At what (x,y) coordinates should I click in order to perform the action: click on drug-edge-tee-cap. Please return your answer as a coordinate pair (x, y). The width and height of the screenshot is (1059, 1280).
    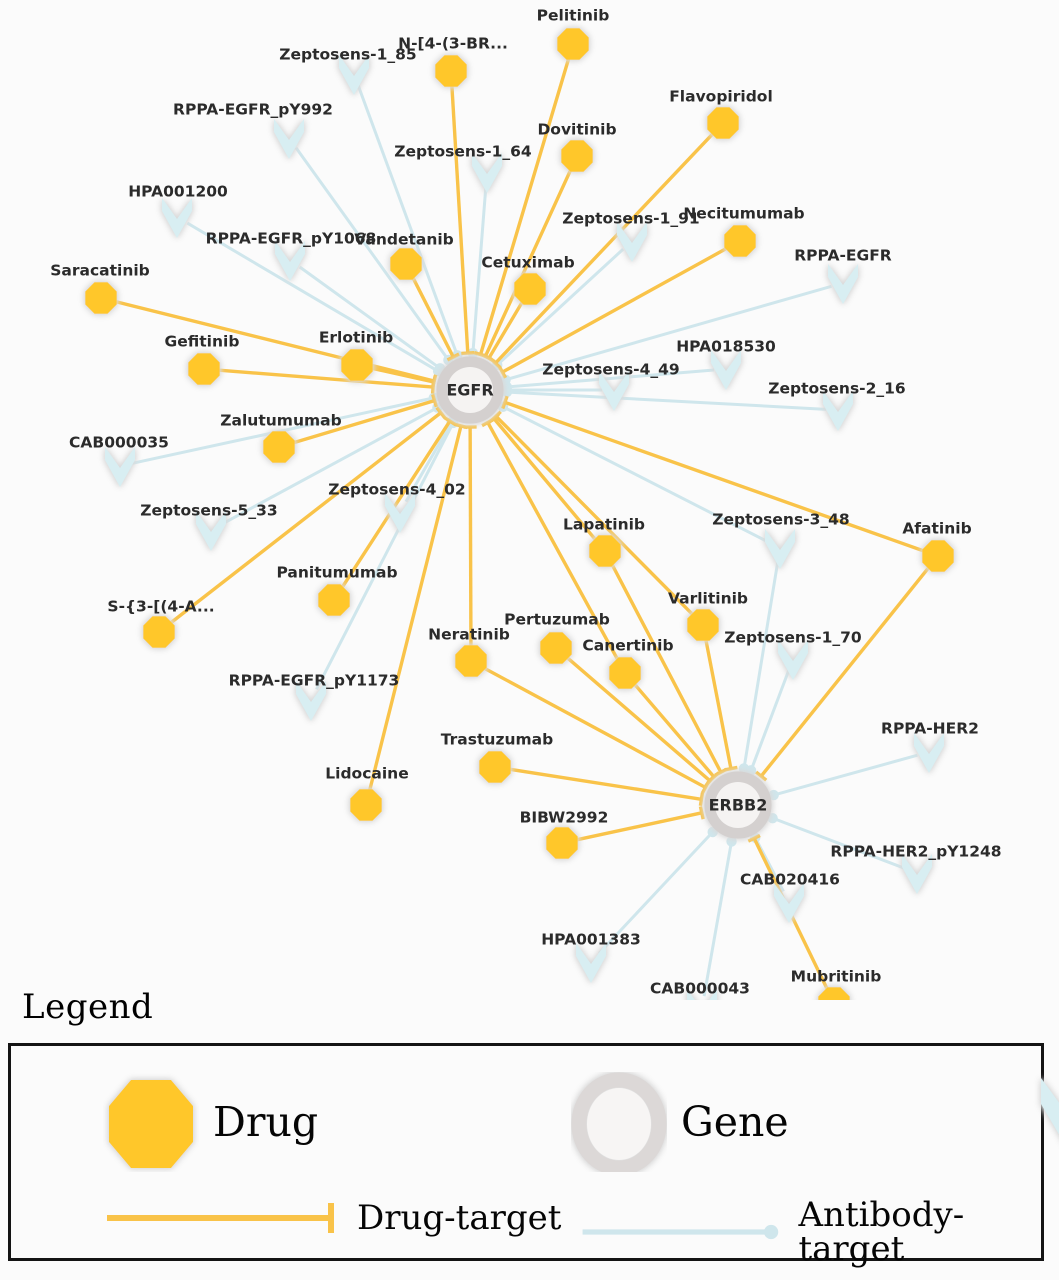
    Looking at the image, I should click on (713, 777).